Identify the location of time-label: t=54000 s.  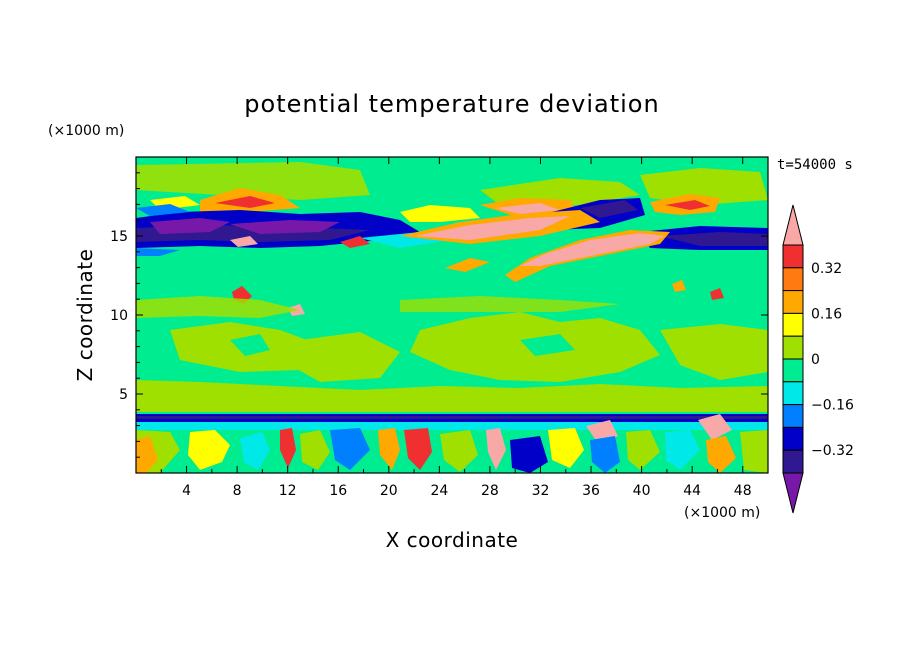
(815, 165).